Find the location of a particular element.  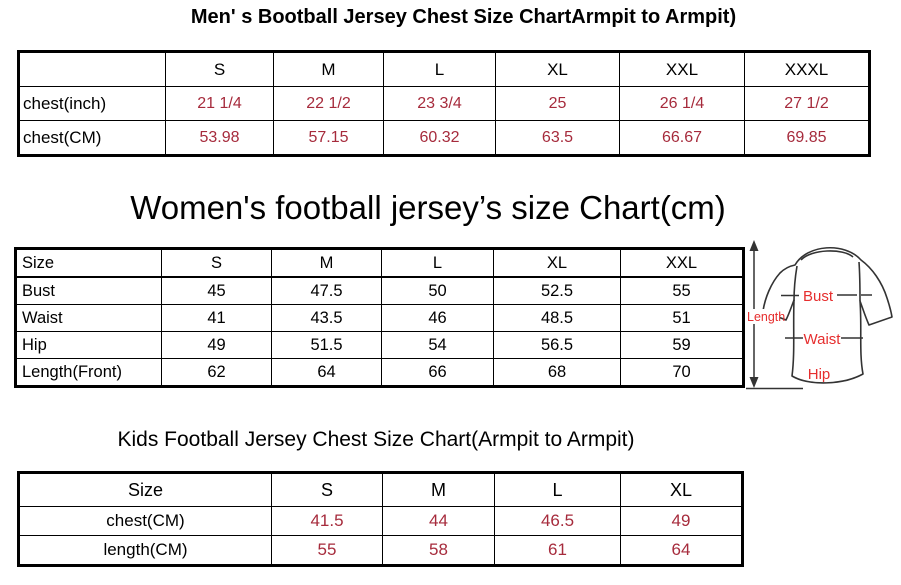

length-label-backdrop is located at coordinates (762, 316).